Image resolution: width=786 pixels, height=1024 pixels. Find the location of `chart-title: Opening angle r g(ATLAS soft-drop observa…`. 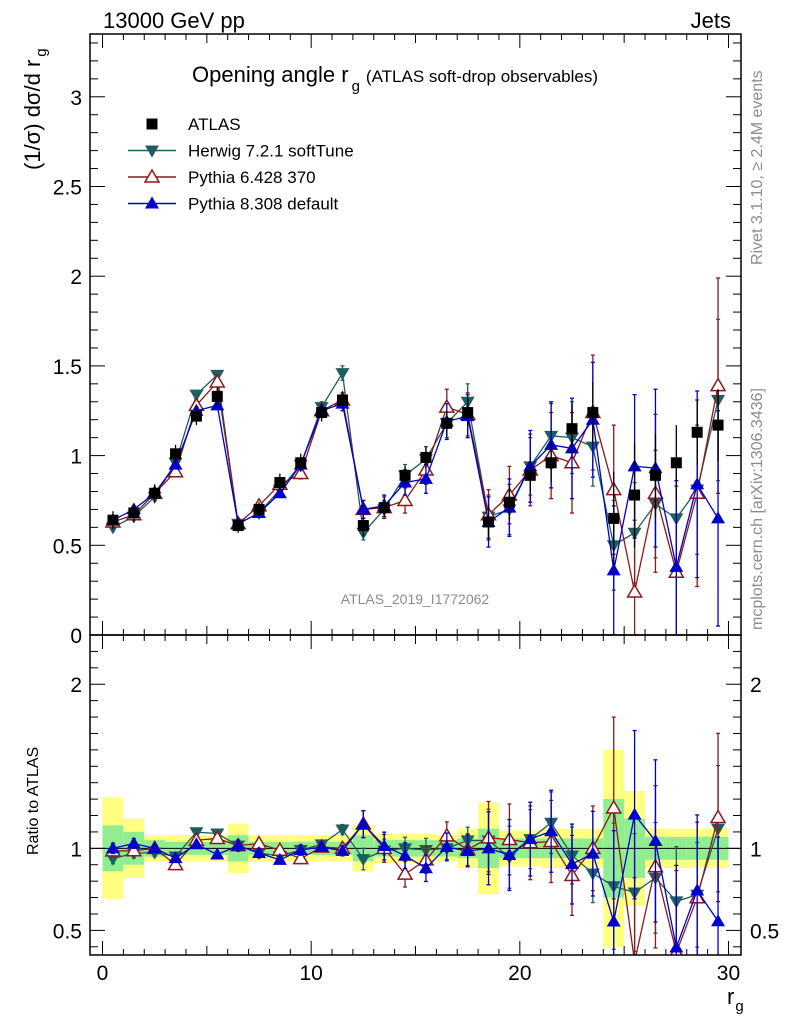

chart-title: Opening angle r g(ATLAS soft-drop observa… is located at coordinates (395, 78).